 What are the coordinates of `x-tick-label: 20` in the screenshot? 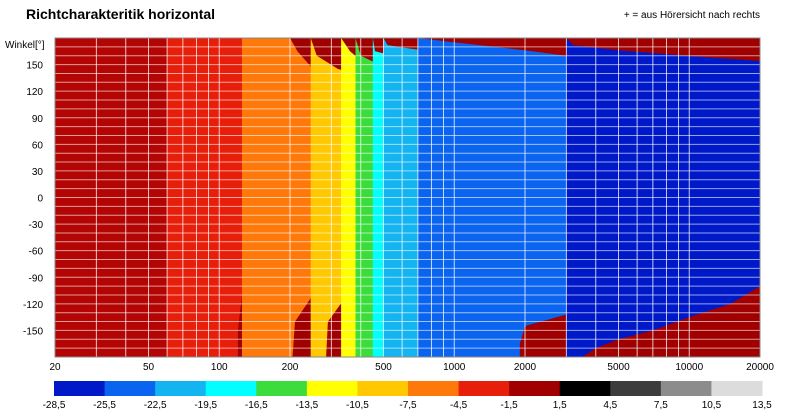 It's located at (55, 367).